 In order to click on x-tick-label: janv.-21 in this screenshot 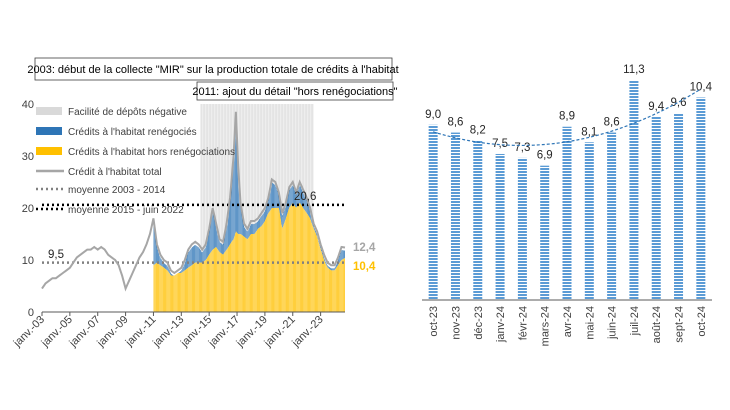, I will do `click(280, 332)`.